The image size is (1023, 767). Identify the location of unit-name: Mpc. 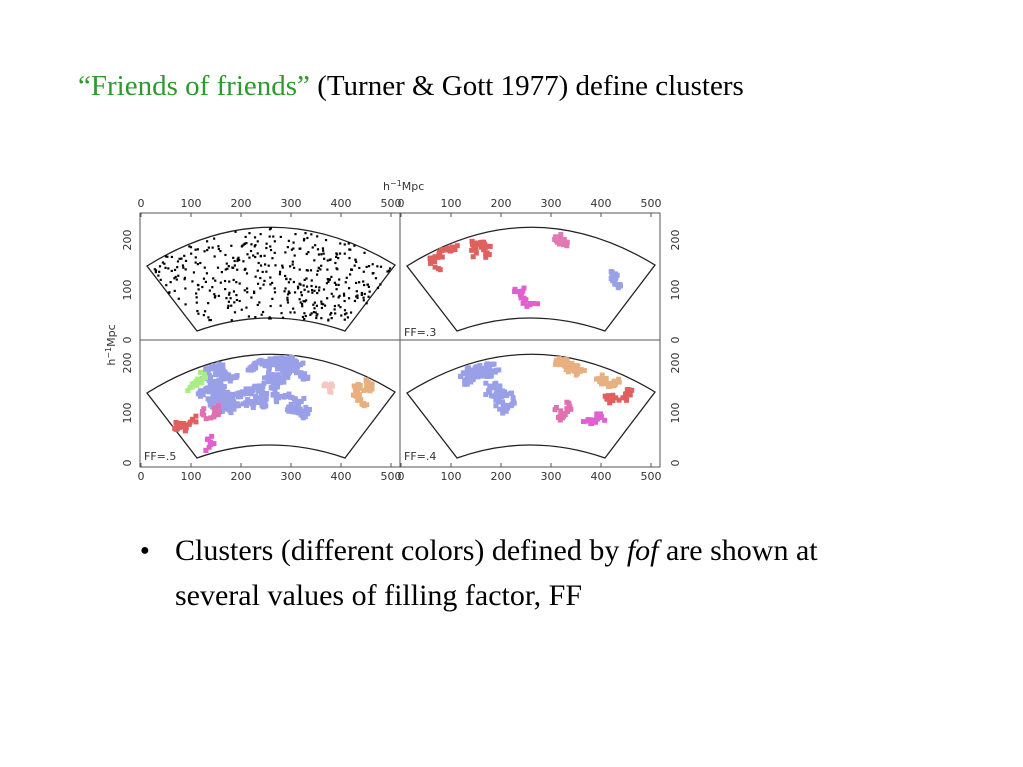
(413, 186).